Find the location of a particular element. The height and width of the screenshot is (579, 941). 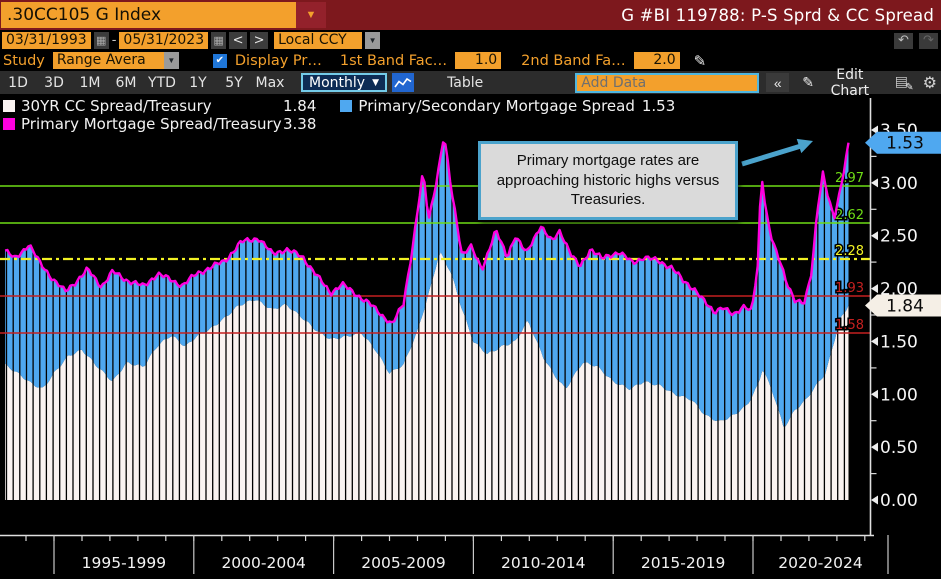

range-tab-6m: 6M is located at coordinates (126, 82).